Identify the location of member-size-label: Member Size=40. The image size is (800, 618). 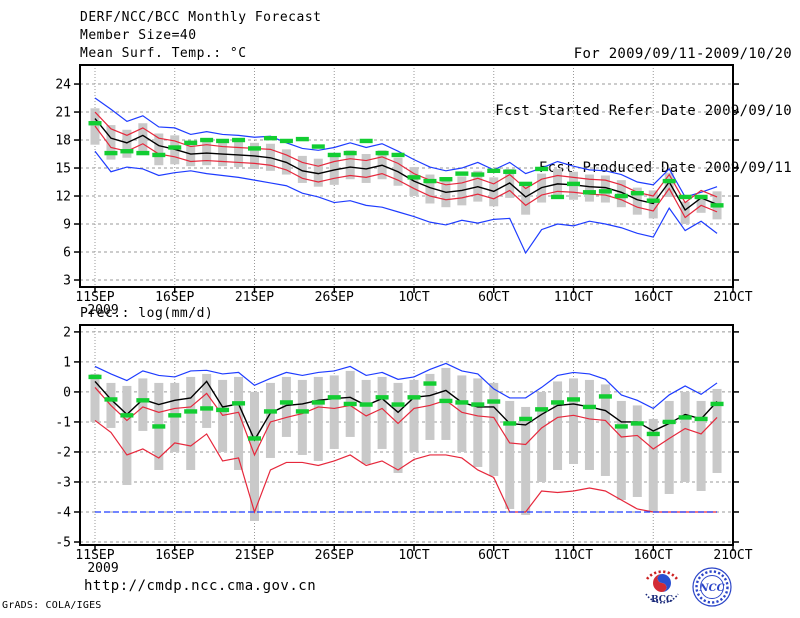
(138, 35).